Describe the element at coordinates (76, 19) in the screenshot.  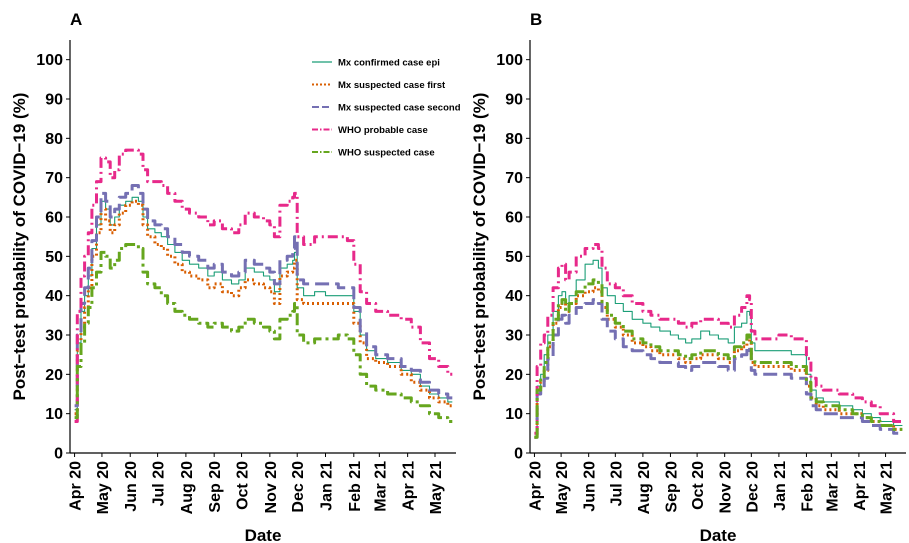
I see `panel-label: A` at that location.